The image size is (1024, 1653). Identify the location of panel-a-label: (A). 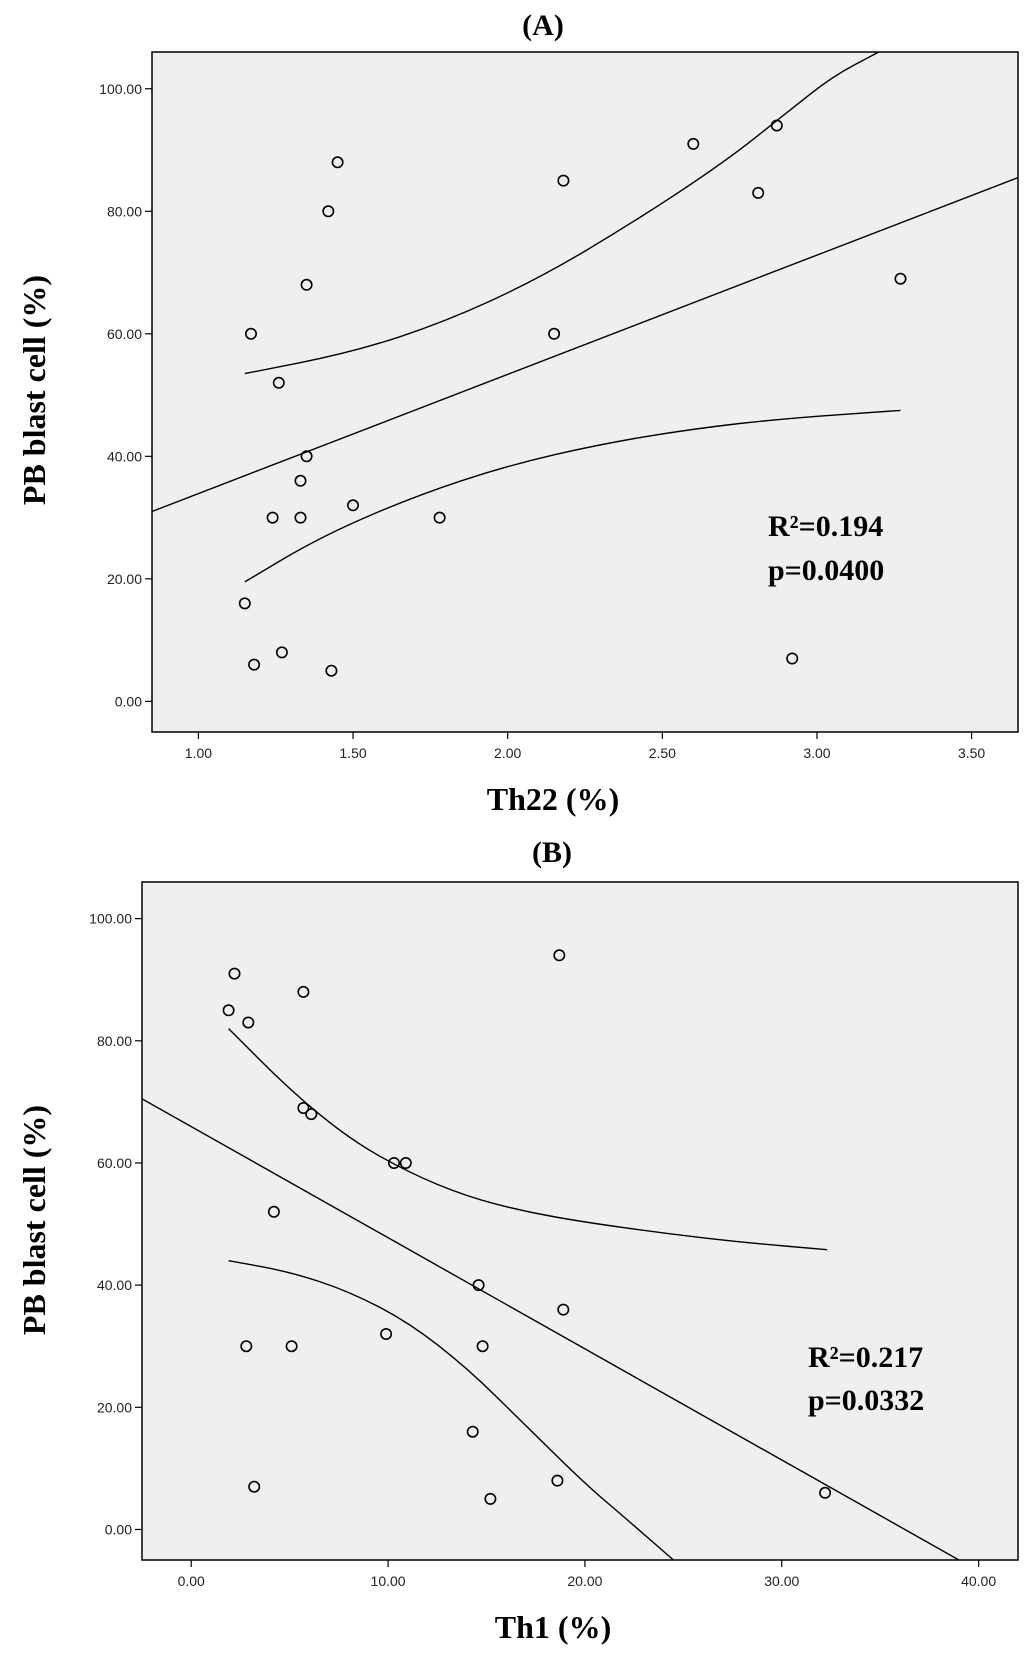
(543, 25).